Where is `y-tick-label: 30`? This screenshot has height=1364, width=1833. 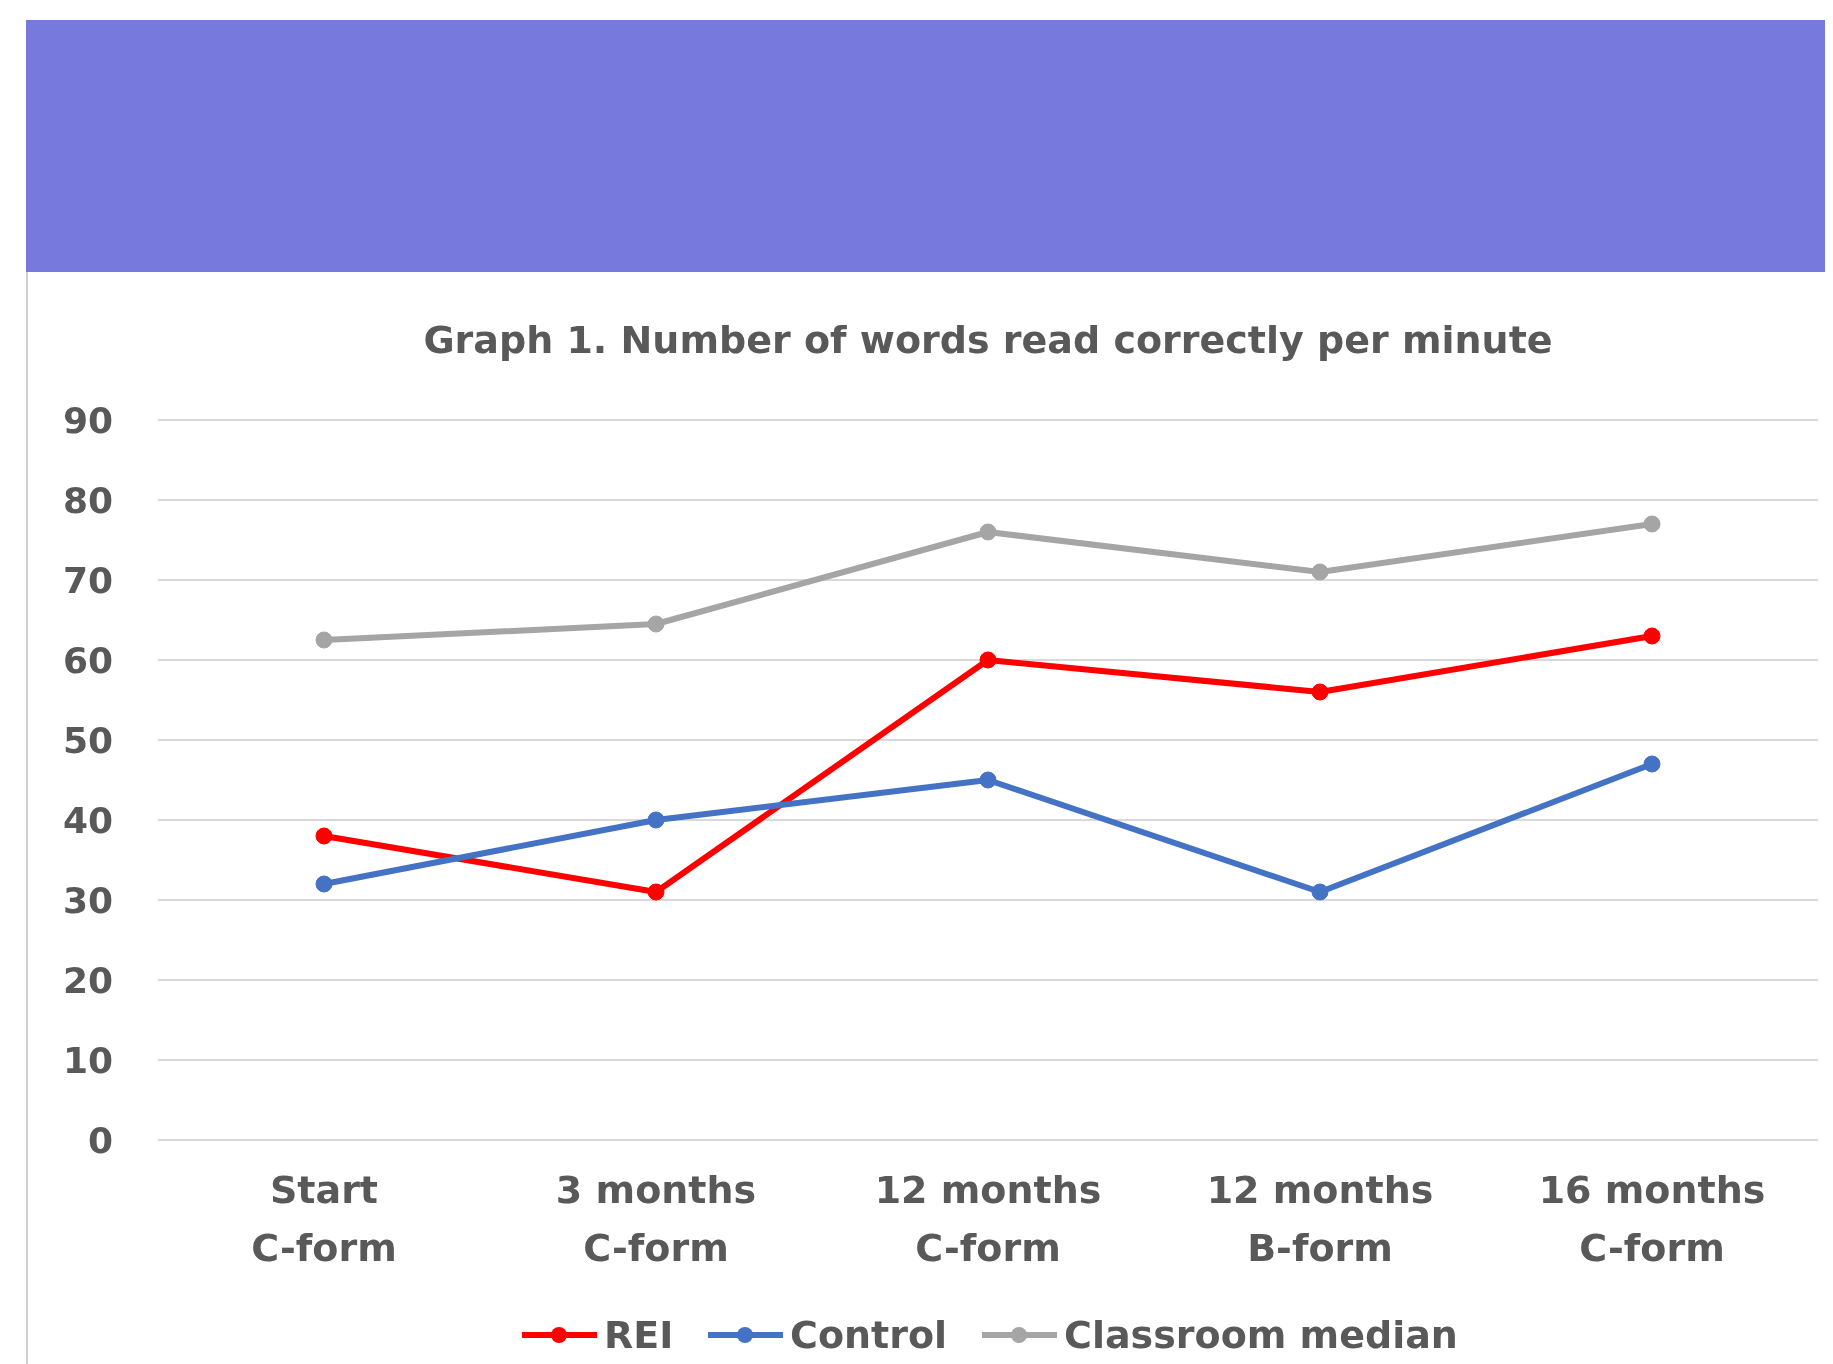
y-tick-label: 30 is located at coordinates (87, 900).